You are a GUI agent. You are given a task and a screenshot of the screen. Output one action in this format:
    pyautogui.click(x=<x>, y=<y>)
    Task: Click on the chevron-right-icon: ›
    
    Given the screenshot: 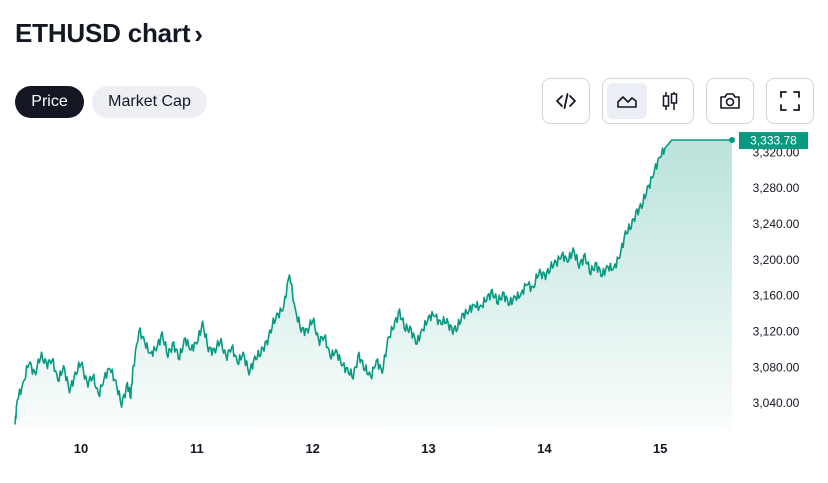 What is the action you would take?
    pyautogui.click(x=198, y=33)
    